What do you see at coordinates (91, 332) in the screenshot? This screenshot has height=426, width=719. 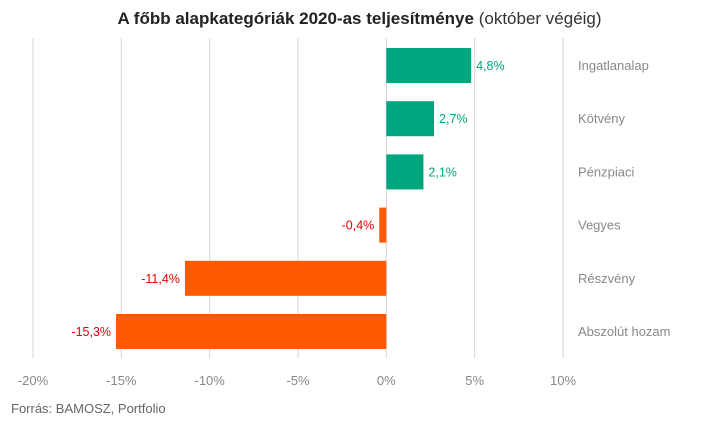 I see `value-label: -15,3%` at bounding box center [91, 332].